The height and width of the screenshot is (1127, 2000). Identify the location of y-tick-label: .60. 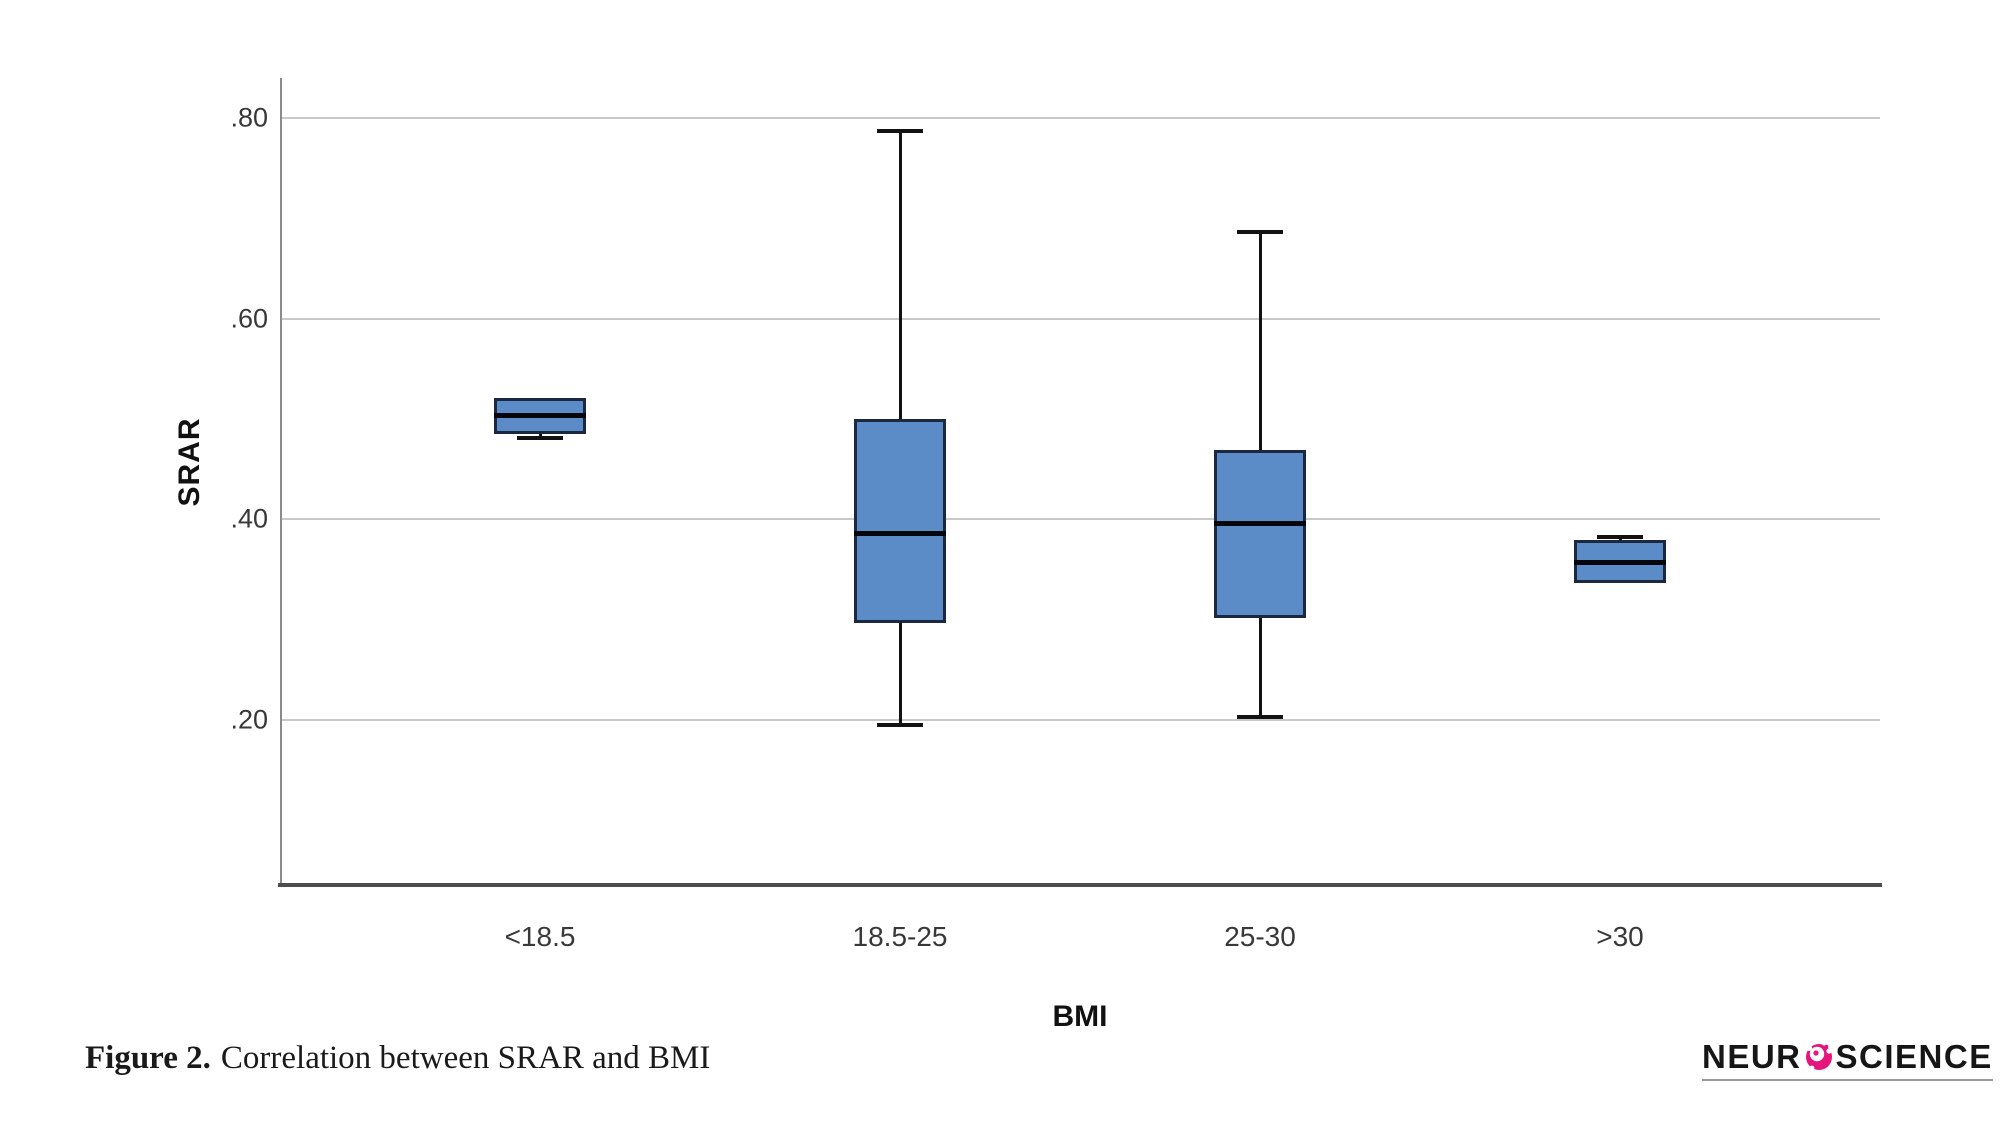
(249, 318).